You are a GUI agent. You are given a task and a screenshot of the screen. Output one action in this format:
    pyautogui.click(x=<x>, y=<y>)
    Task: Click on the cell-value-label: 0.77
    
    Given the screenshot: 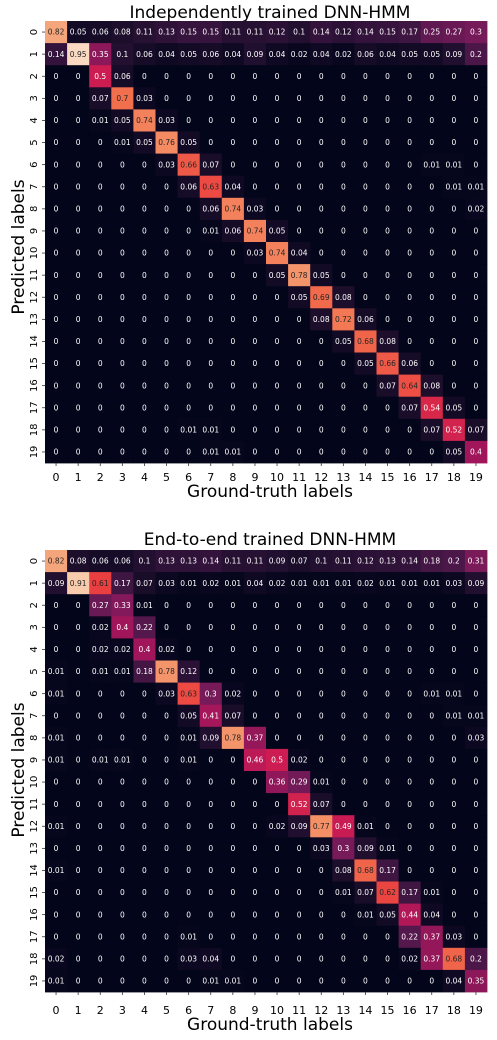 What is the action you would take?
    pyautogui.click(x=321, y=826)
    